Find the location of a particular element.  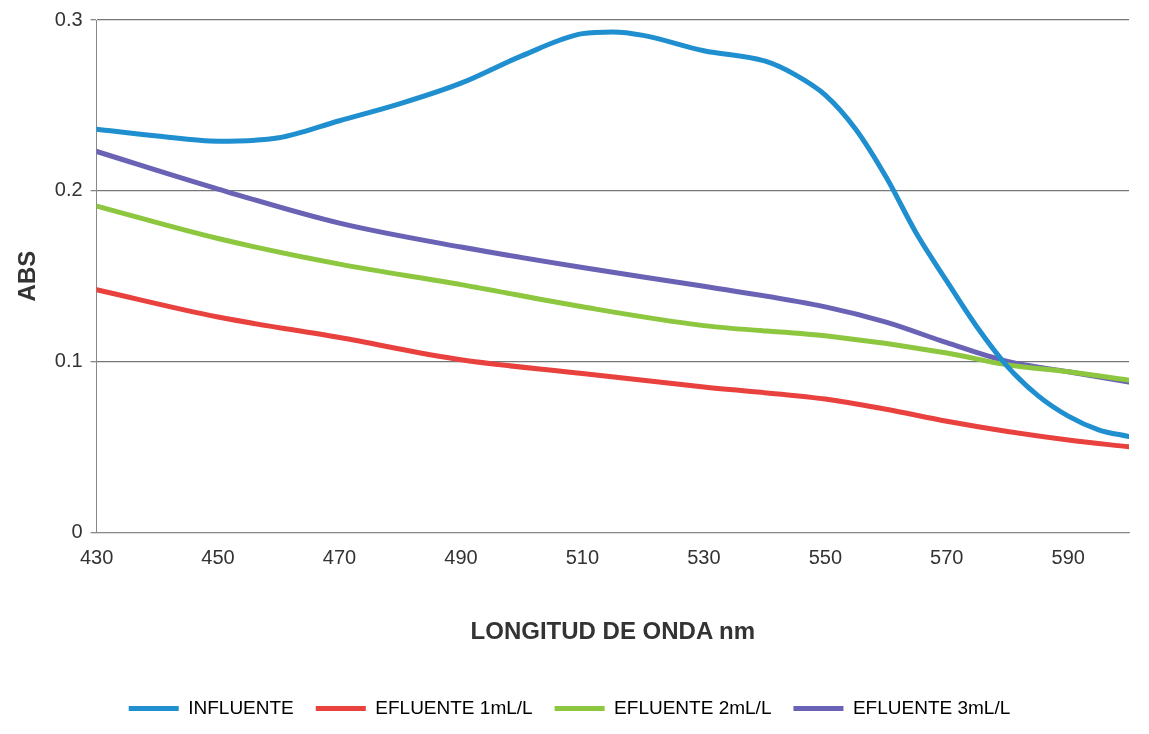

x-axis-title: LONGITUD DE ONDA nm is located at coordinates (613, 631).